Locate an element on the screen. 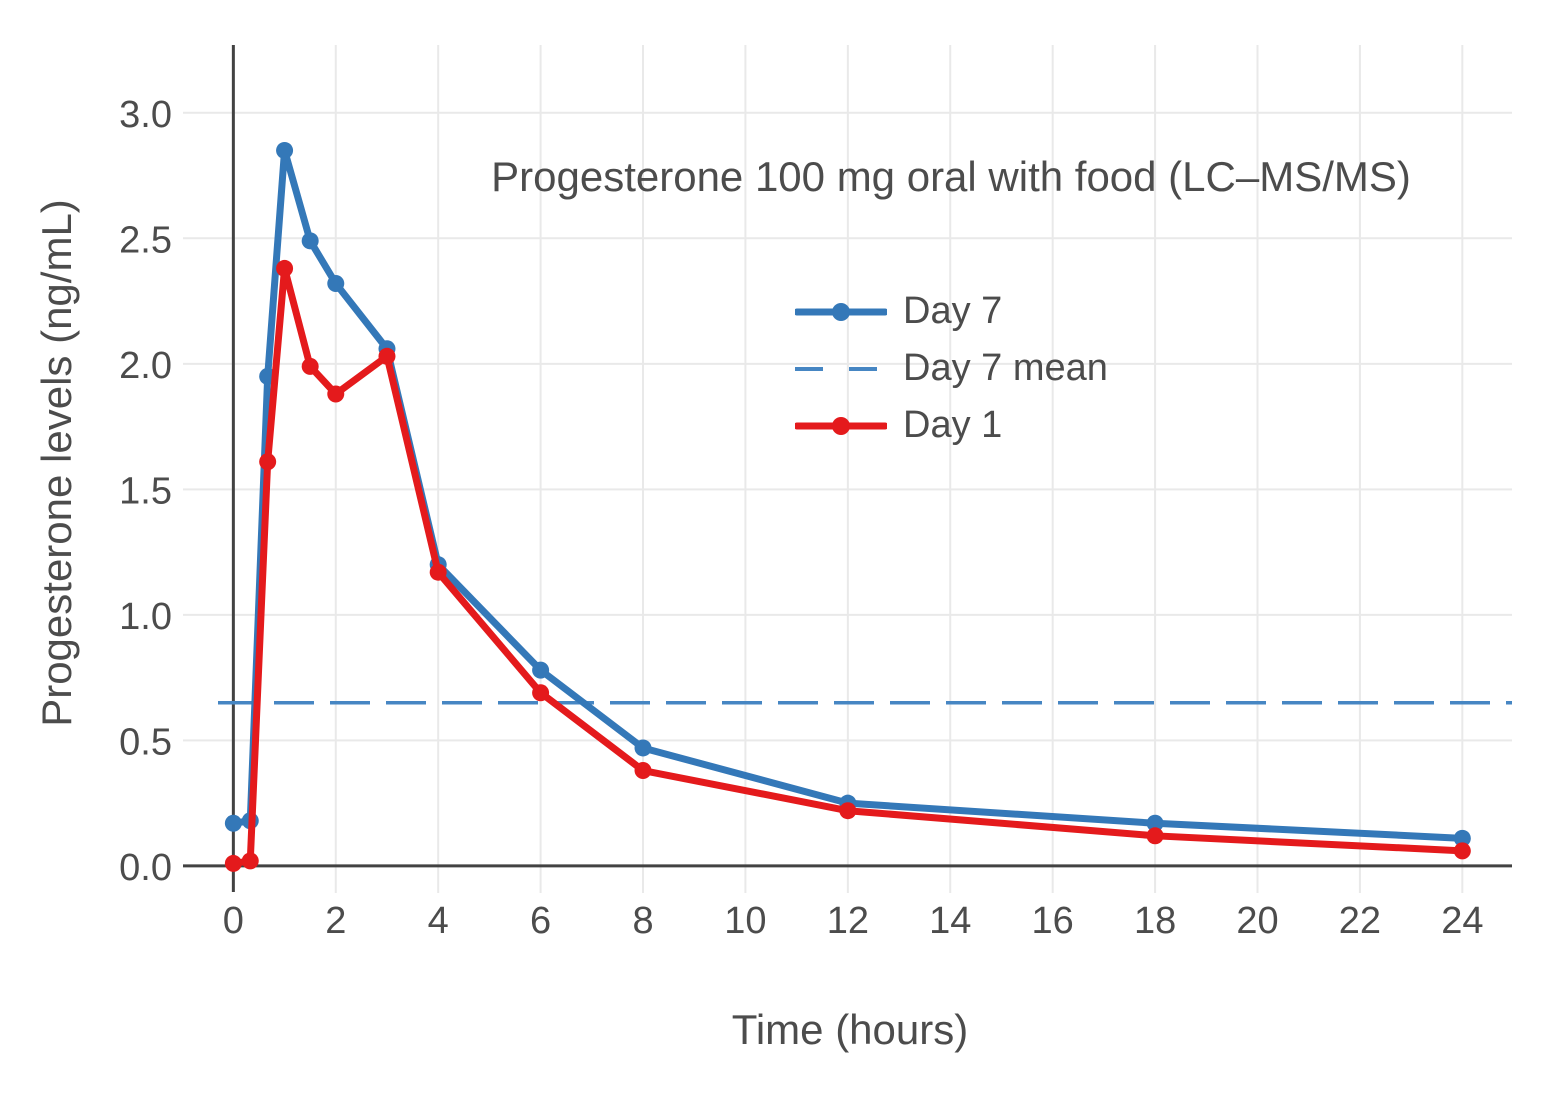 The width and height of the screenshot is (1563, 1097). legend-item-day-1: Day 1 is located at coordinates (951, 425).